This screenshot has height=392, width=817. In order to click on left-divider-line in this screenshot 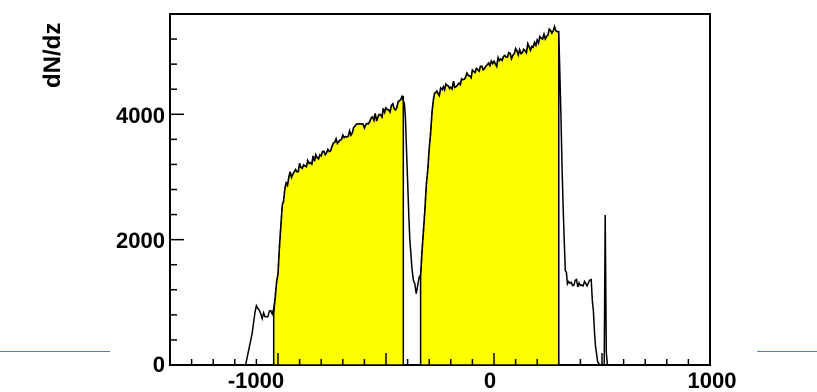, I will do `click(55, 351)`.